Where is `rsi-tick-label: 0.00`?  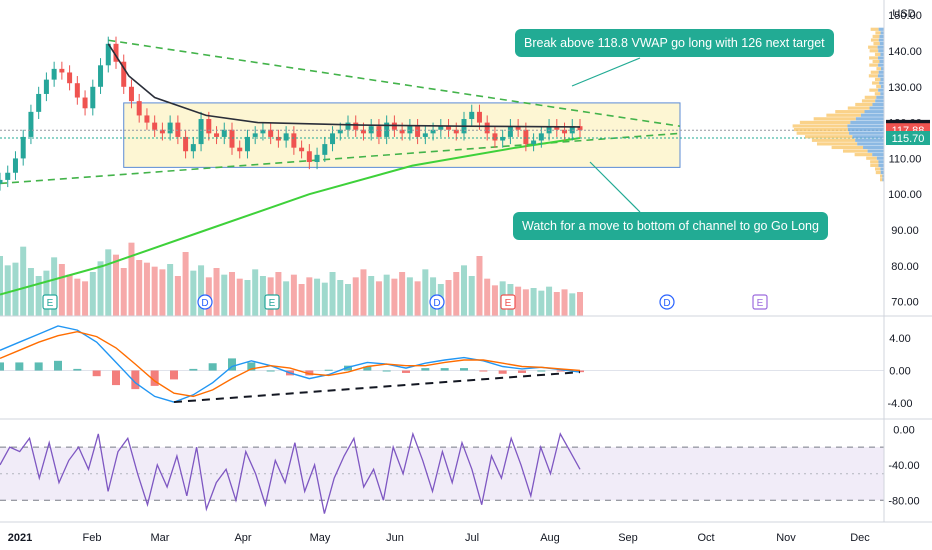
rsi-tick-label: 0.00 is located at coordinates (903, 430).